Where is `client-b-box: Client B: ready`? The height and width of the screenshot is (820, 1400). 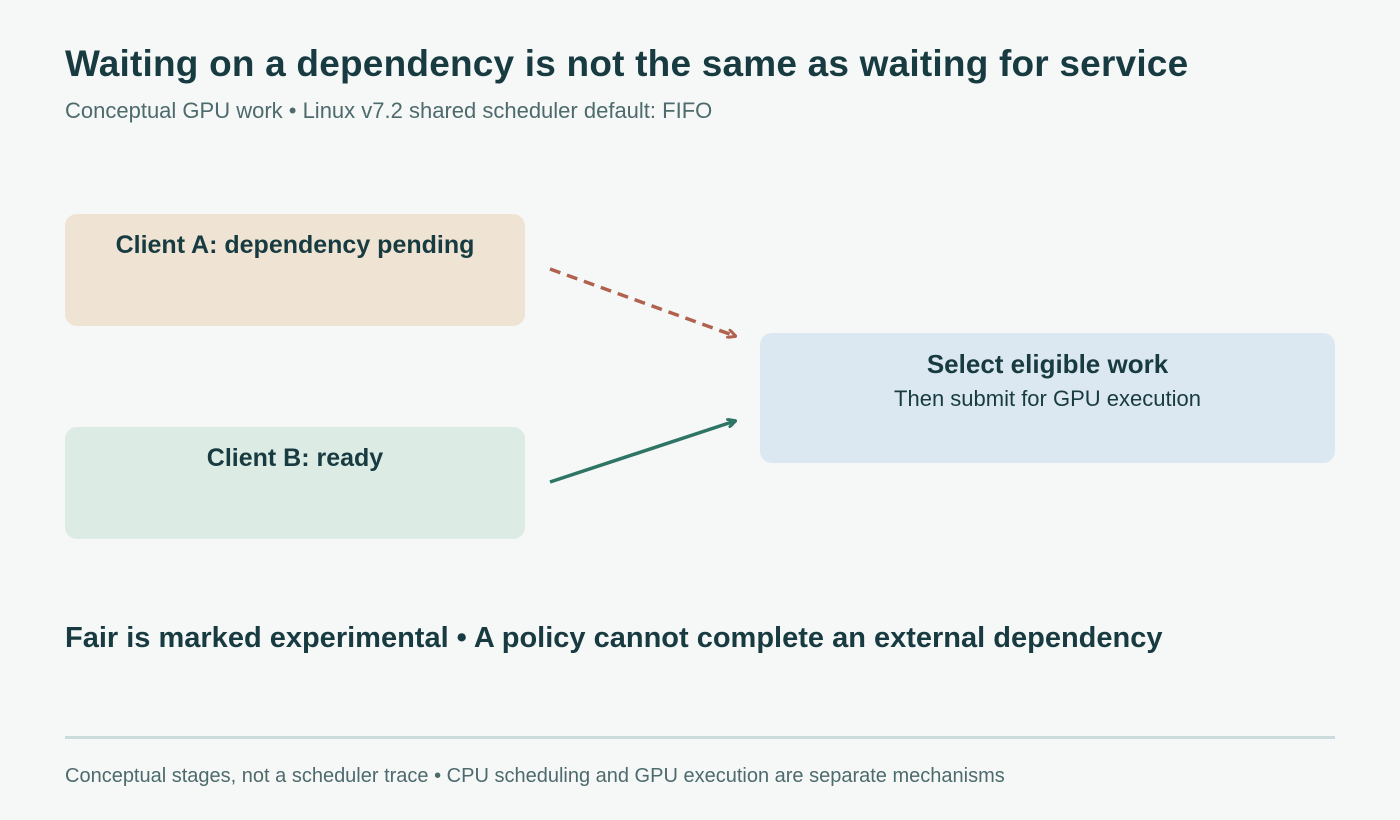
client-b-box: Client B: ready is located at coordinates (295, 483).